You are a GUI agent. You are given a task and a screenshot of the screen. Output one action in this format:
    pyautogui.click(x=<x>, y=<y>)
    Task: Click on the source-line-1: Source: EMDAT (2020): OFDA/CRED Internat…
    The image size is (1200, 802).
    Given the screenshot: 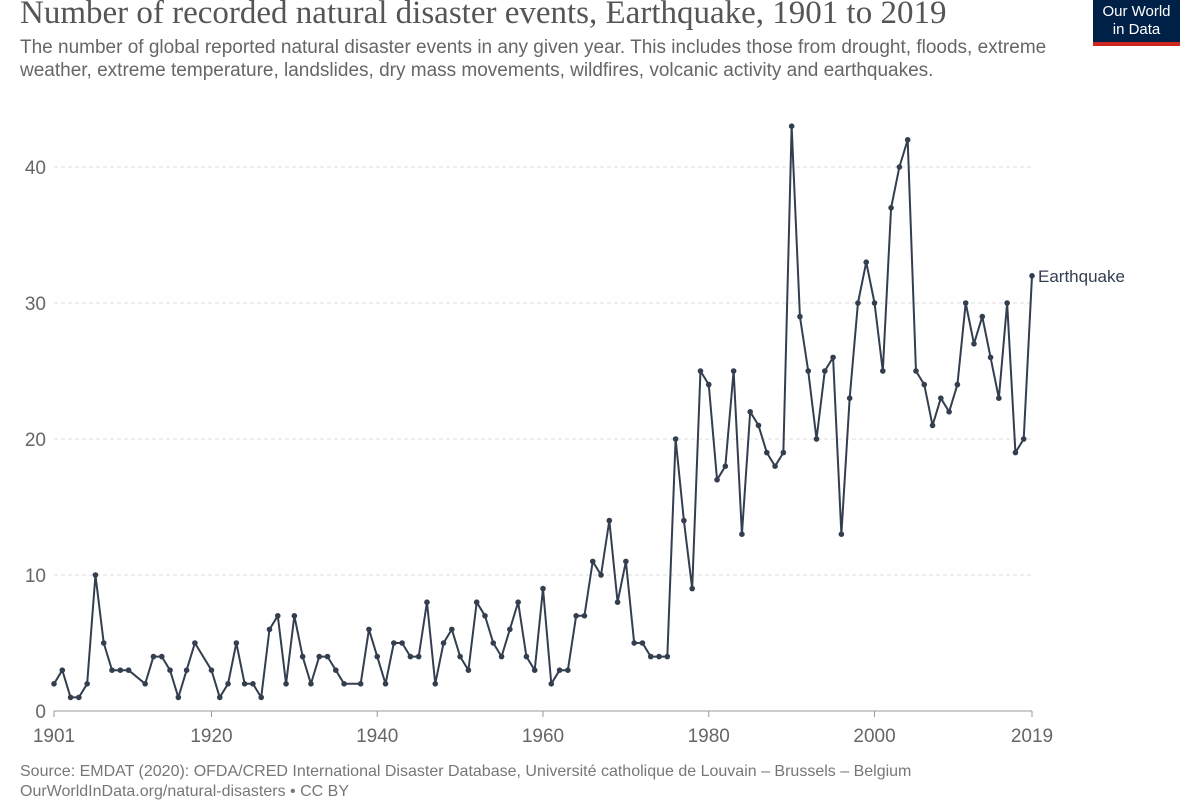 What is the action you would take?
    pyautogui.click(x=466, y=771)
    